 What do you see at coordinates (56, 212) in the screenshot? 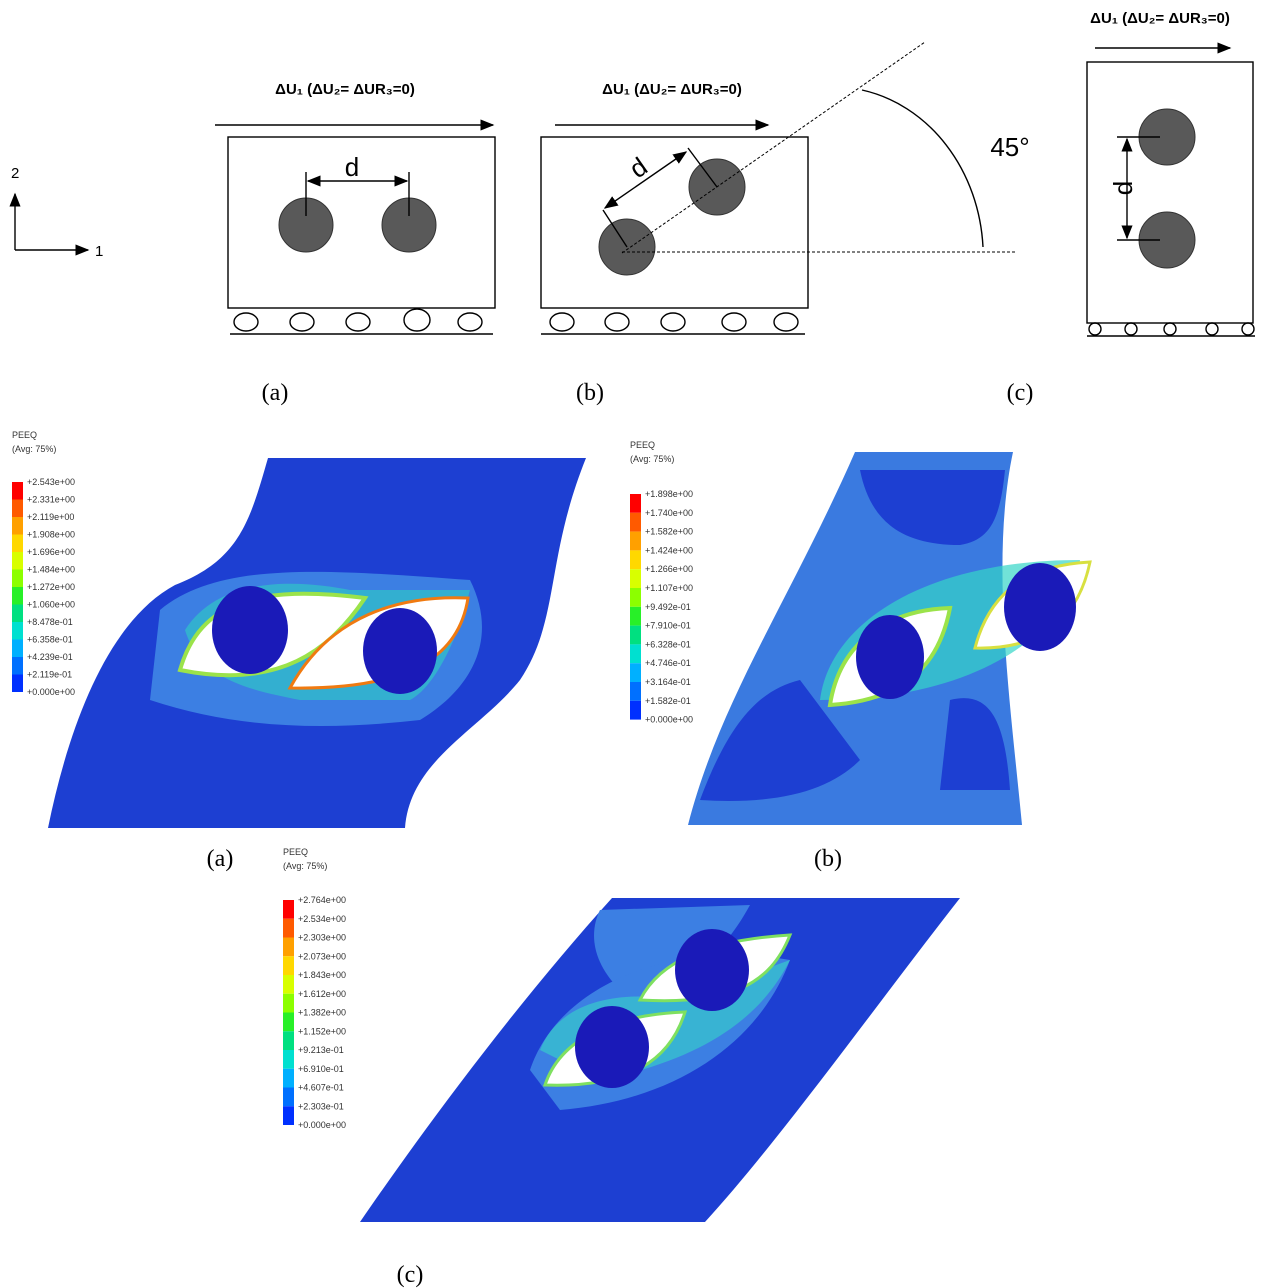
I see `coordinate-axes: 2 1` at bounding box center [56, 212].